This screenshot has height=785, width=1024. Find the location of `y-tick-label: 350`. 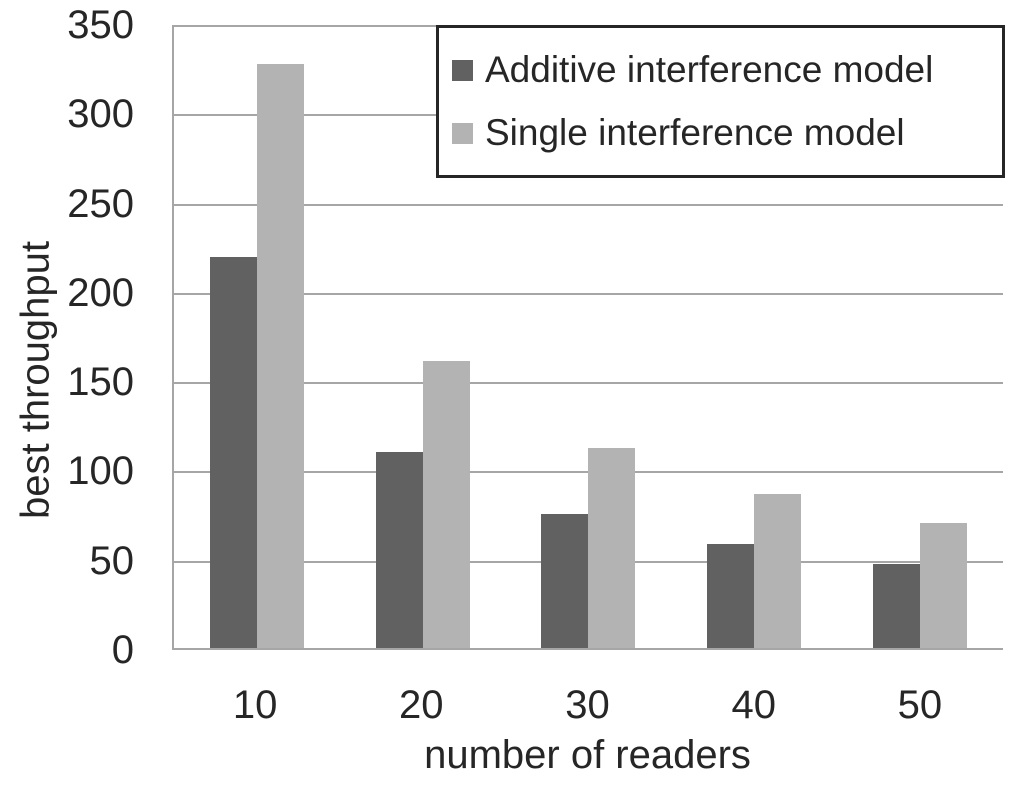

y-tick-label: 350 is located at coordinates (100, 25).